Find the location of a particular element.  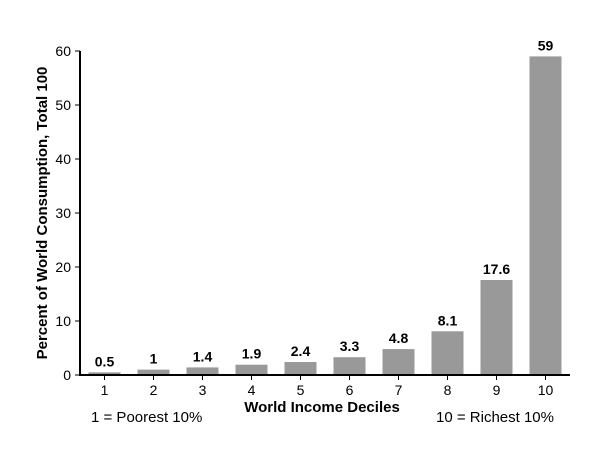

richest-note: 10 = Richest 10% is located at coordinates (495, 417).